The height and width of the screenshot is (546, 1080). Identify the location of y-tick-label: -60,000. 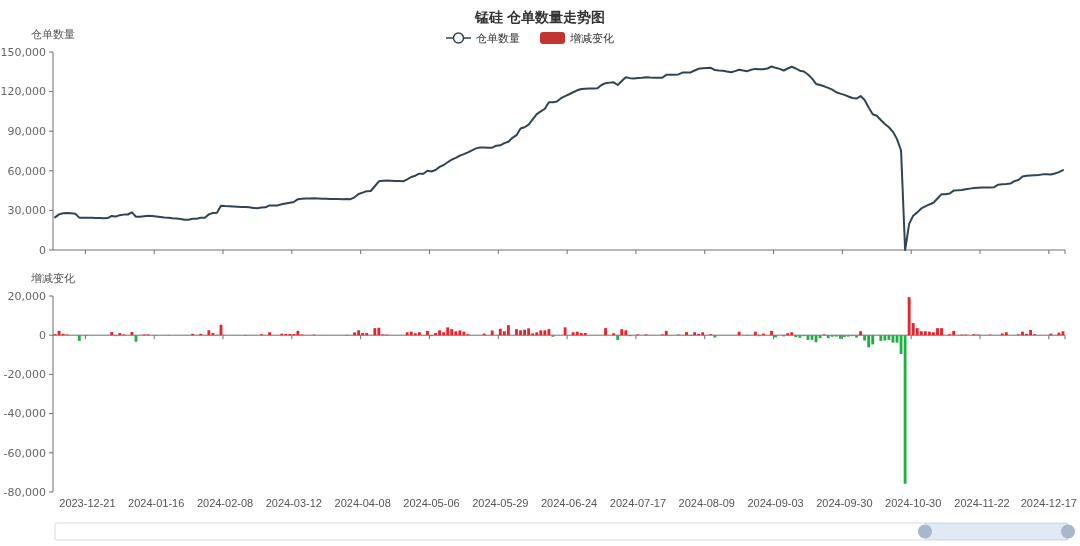
(24, 453).